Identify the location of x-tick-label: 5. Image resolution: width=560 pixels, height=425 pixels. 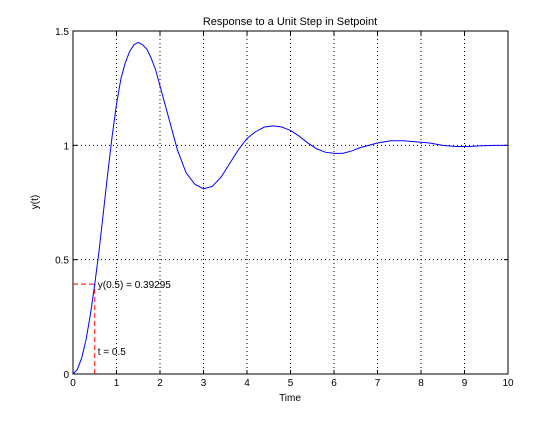
(291, 383).